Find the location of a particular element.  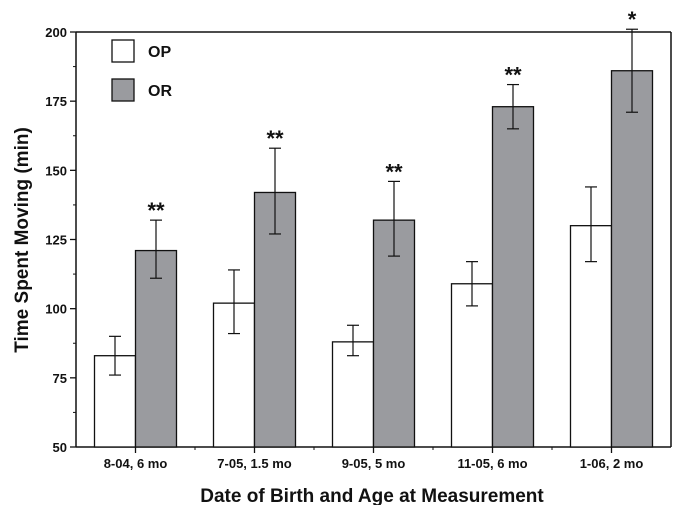

y-tick-label: 75 is located at coordinates (60, 378).